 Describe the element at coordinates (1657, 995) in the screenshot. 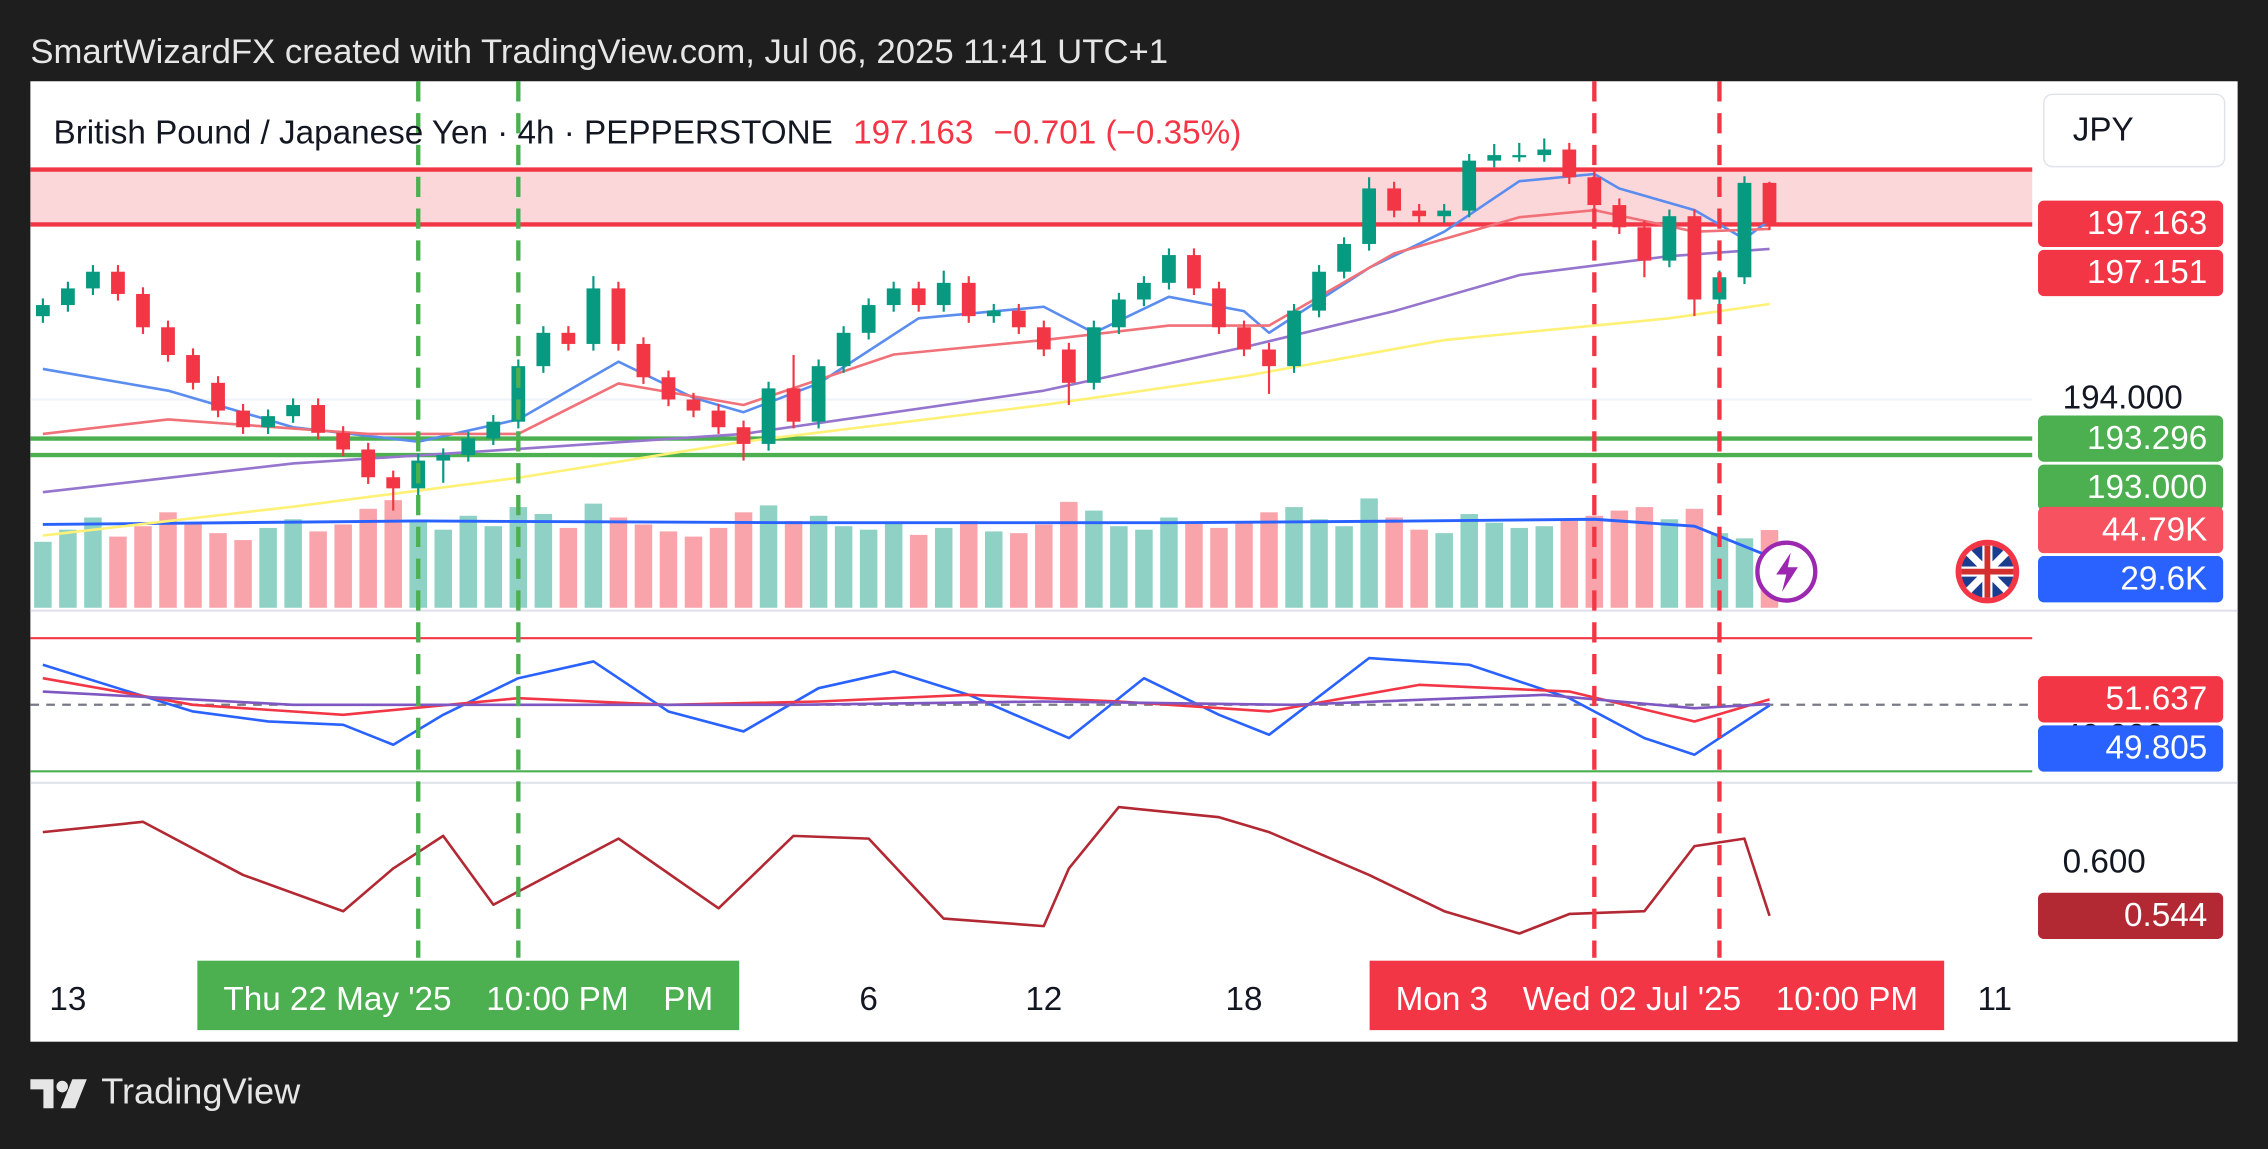

I see `crosshair-label: Mon 3 Wed 02 Jul '25 10:00 PM` at that location.